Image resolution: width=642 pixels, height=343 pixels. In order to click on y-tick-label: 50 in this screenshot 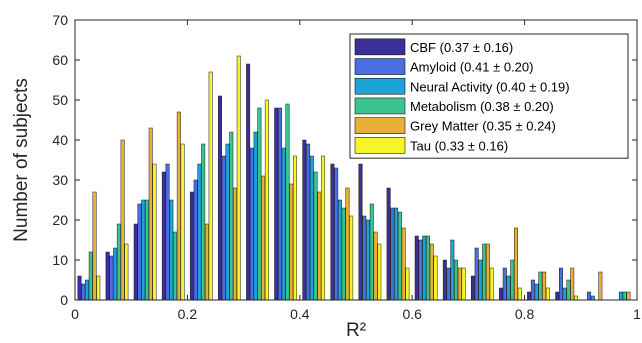, I will do `click(60, 100)`.